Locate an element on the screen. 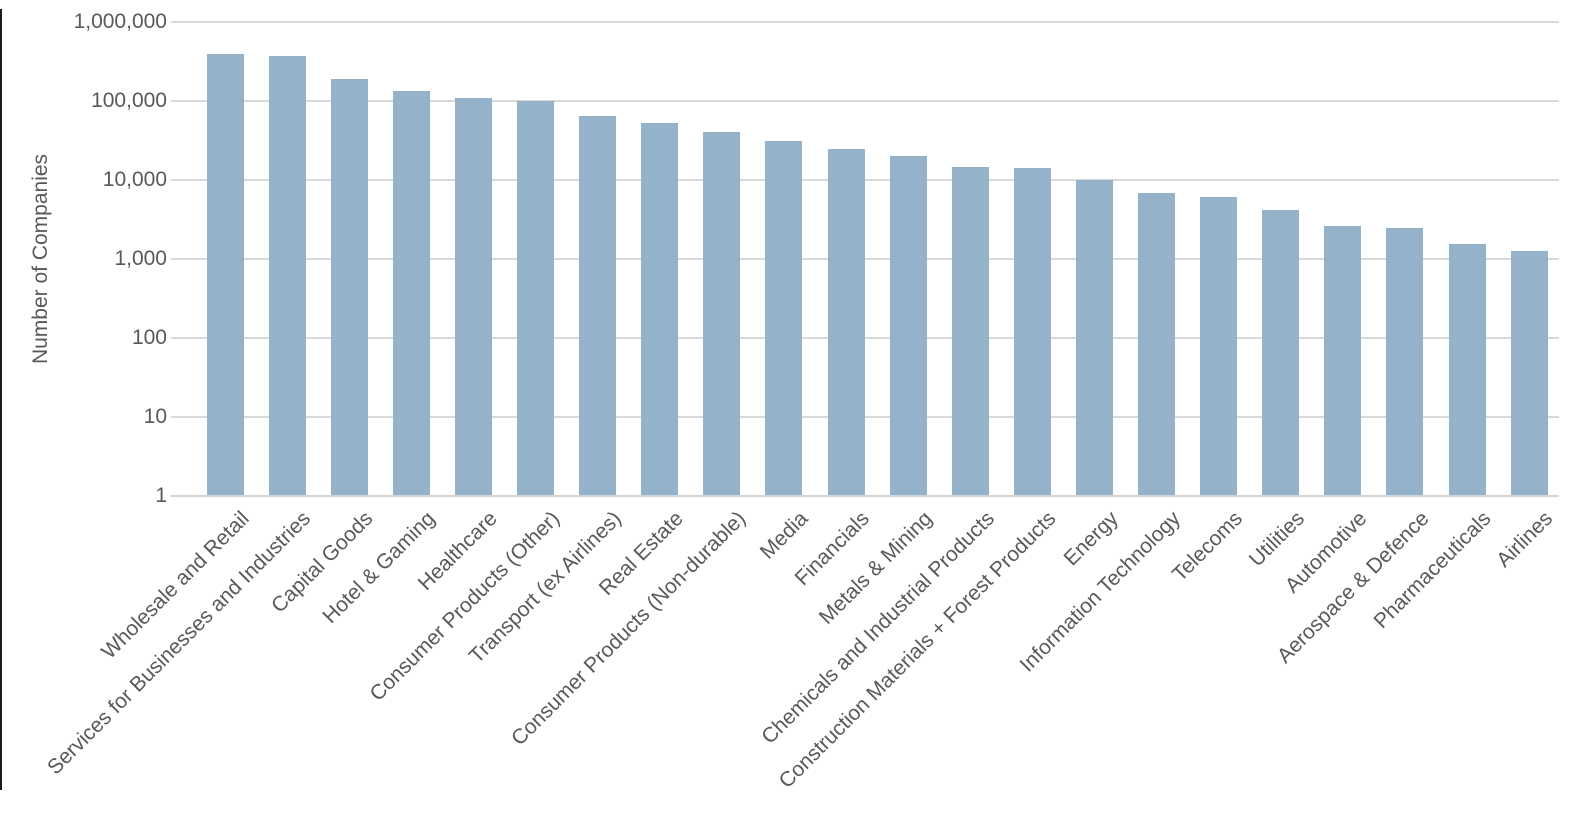 This screenshot has width=1582, height=836. x-tick-label: Airlines is located at coordinates (1525, 539).